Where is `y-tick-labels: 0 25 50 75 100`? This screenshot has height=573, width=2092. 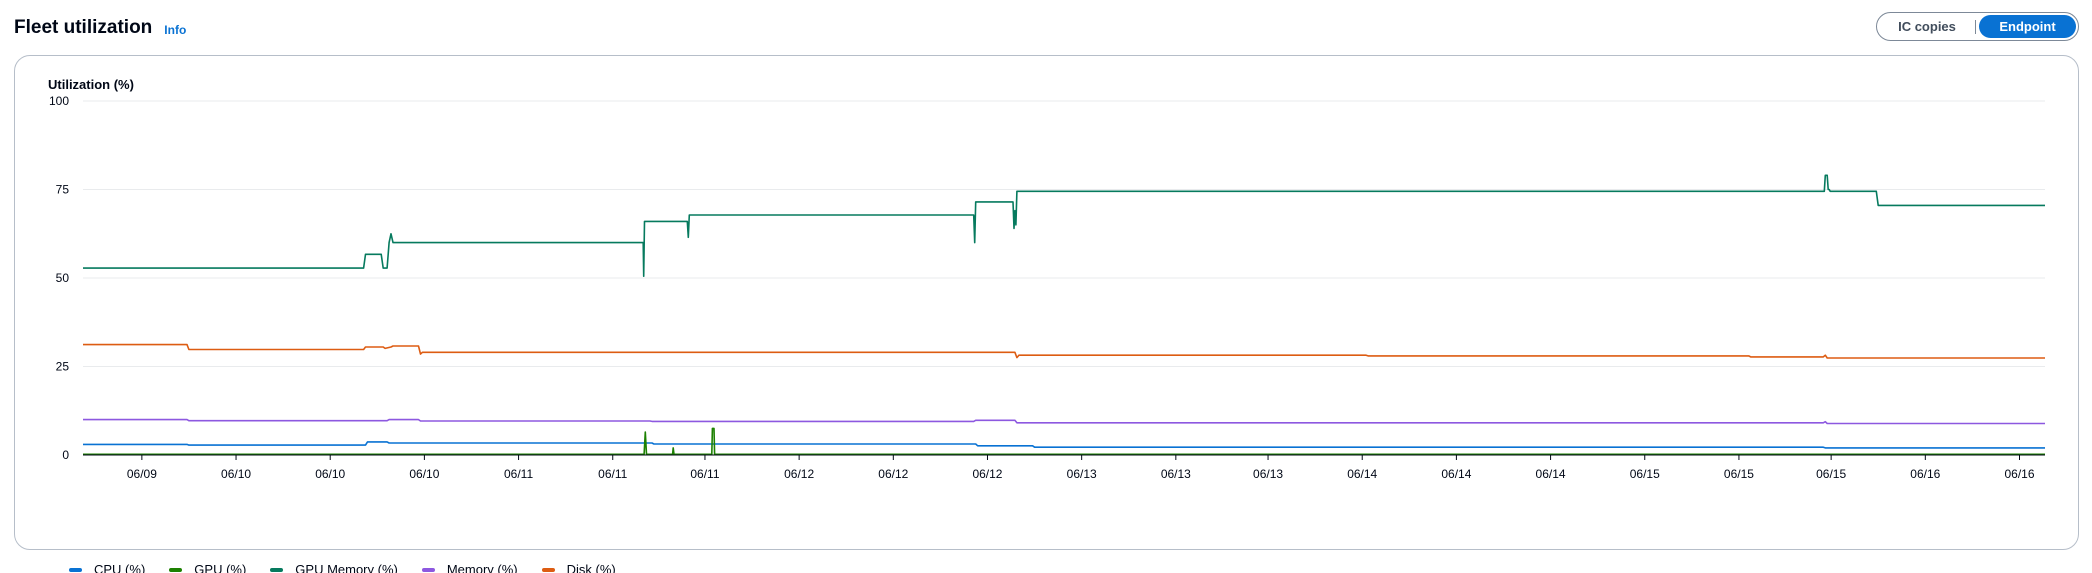 y-tick-labels: 0 25 50 75 100 is located at coordinates (59, 278).